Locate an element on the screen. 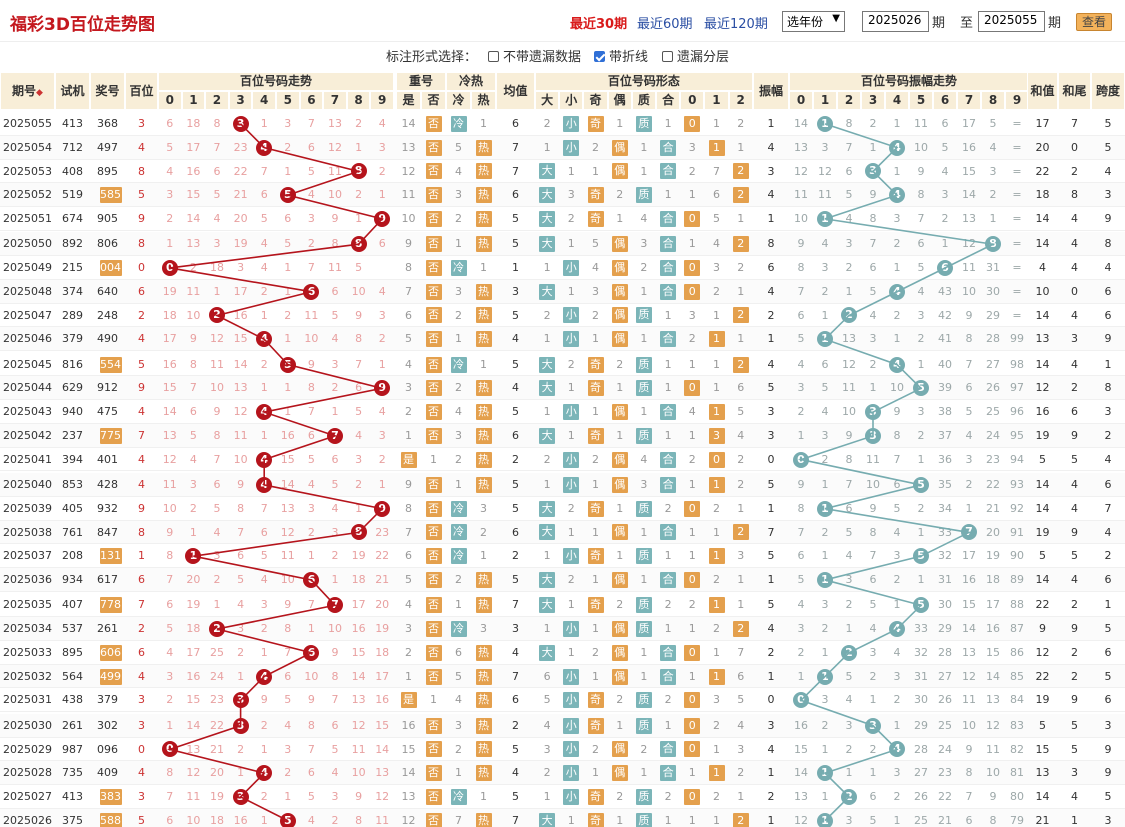  form-tag: 合 is located at coordinates (668, 244).